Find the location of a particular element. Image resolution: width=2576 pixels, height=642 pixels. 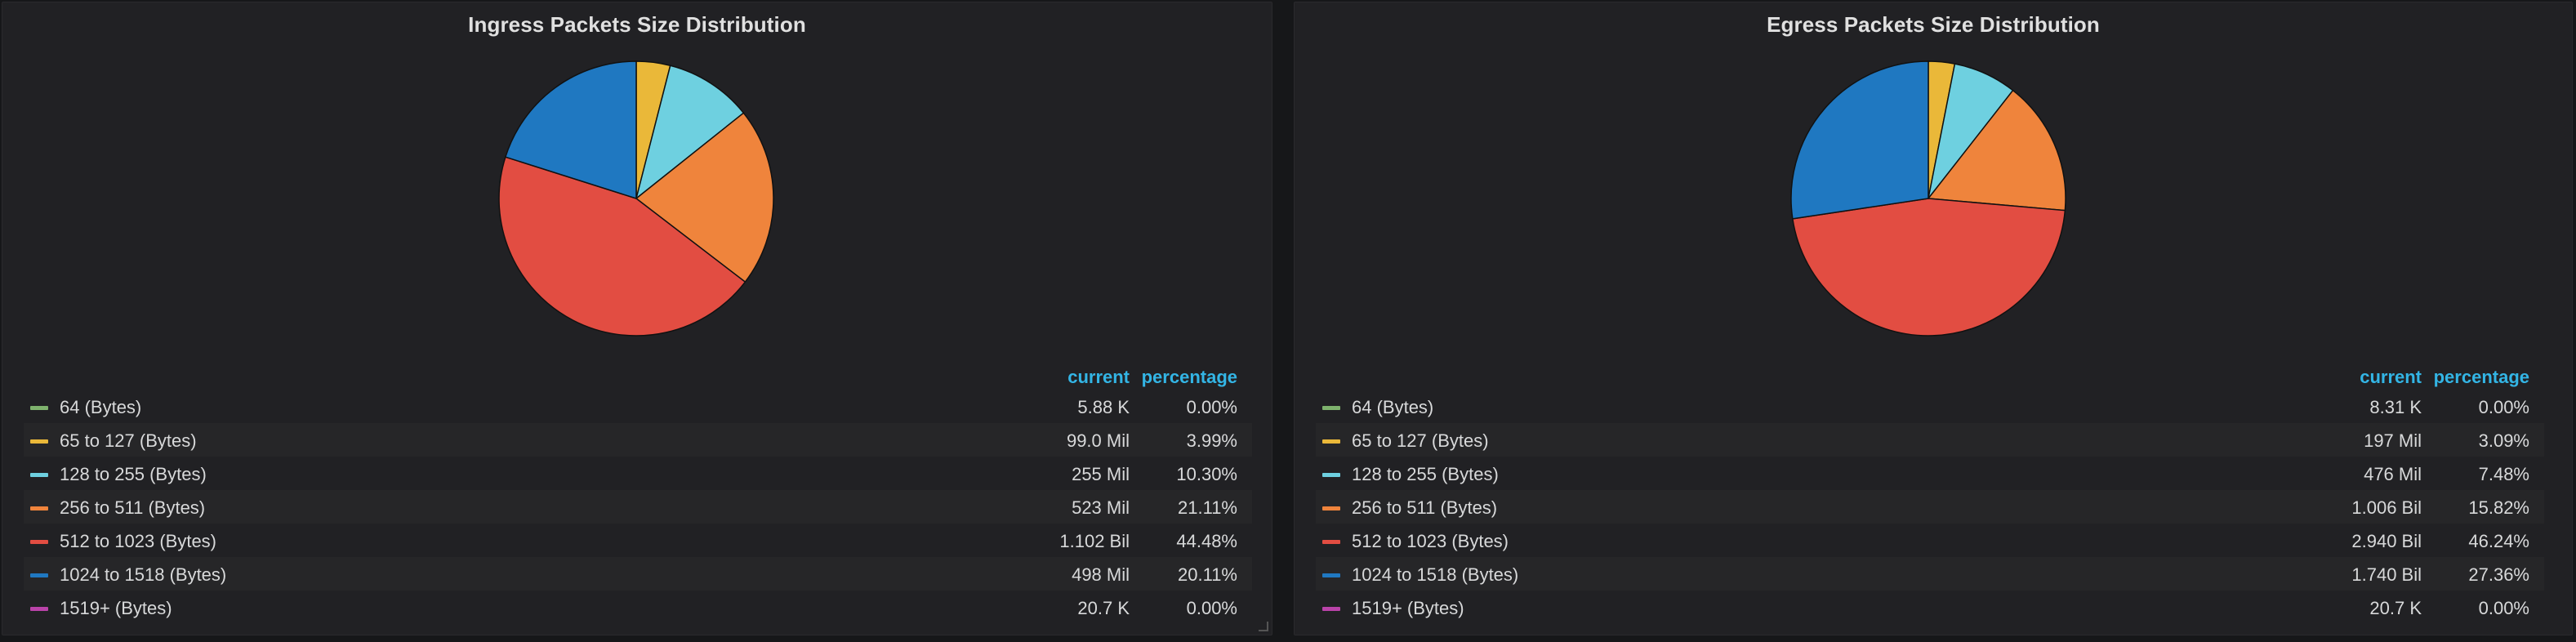

panel-title: Egress Packets Size Distribution is located at coordinates (1933, 24).